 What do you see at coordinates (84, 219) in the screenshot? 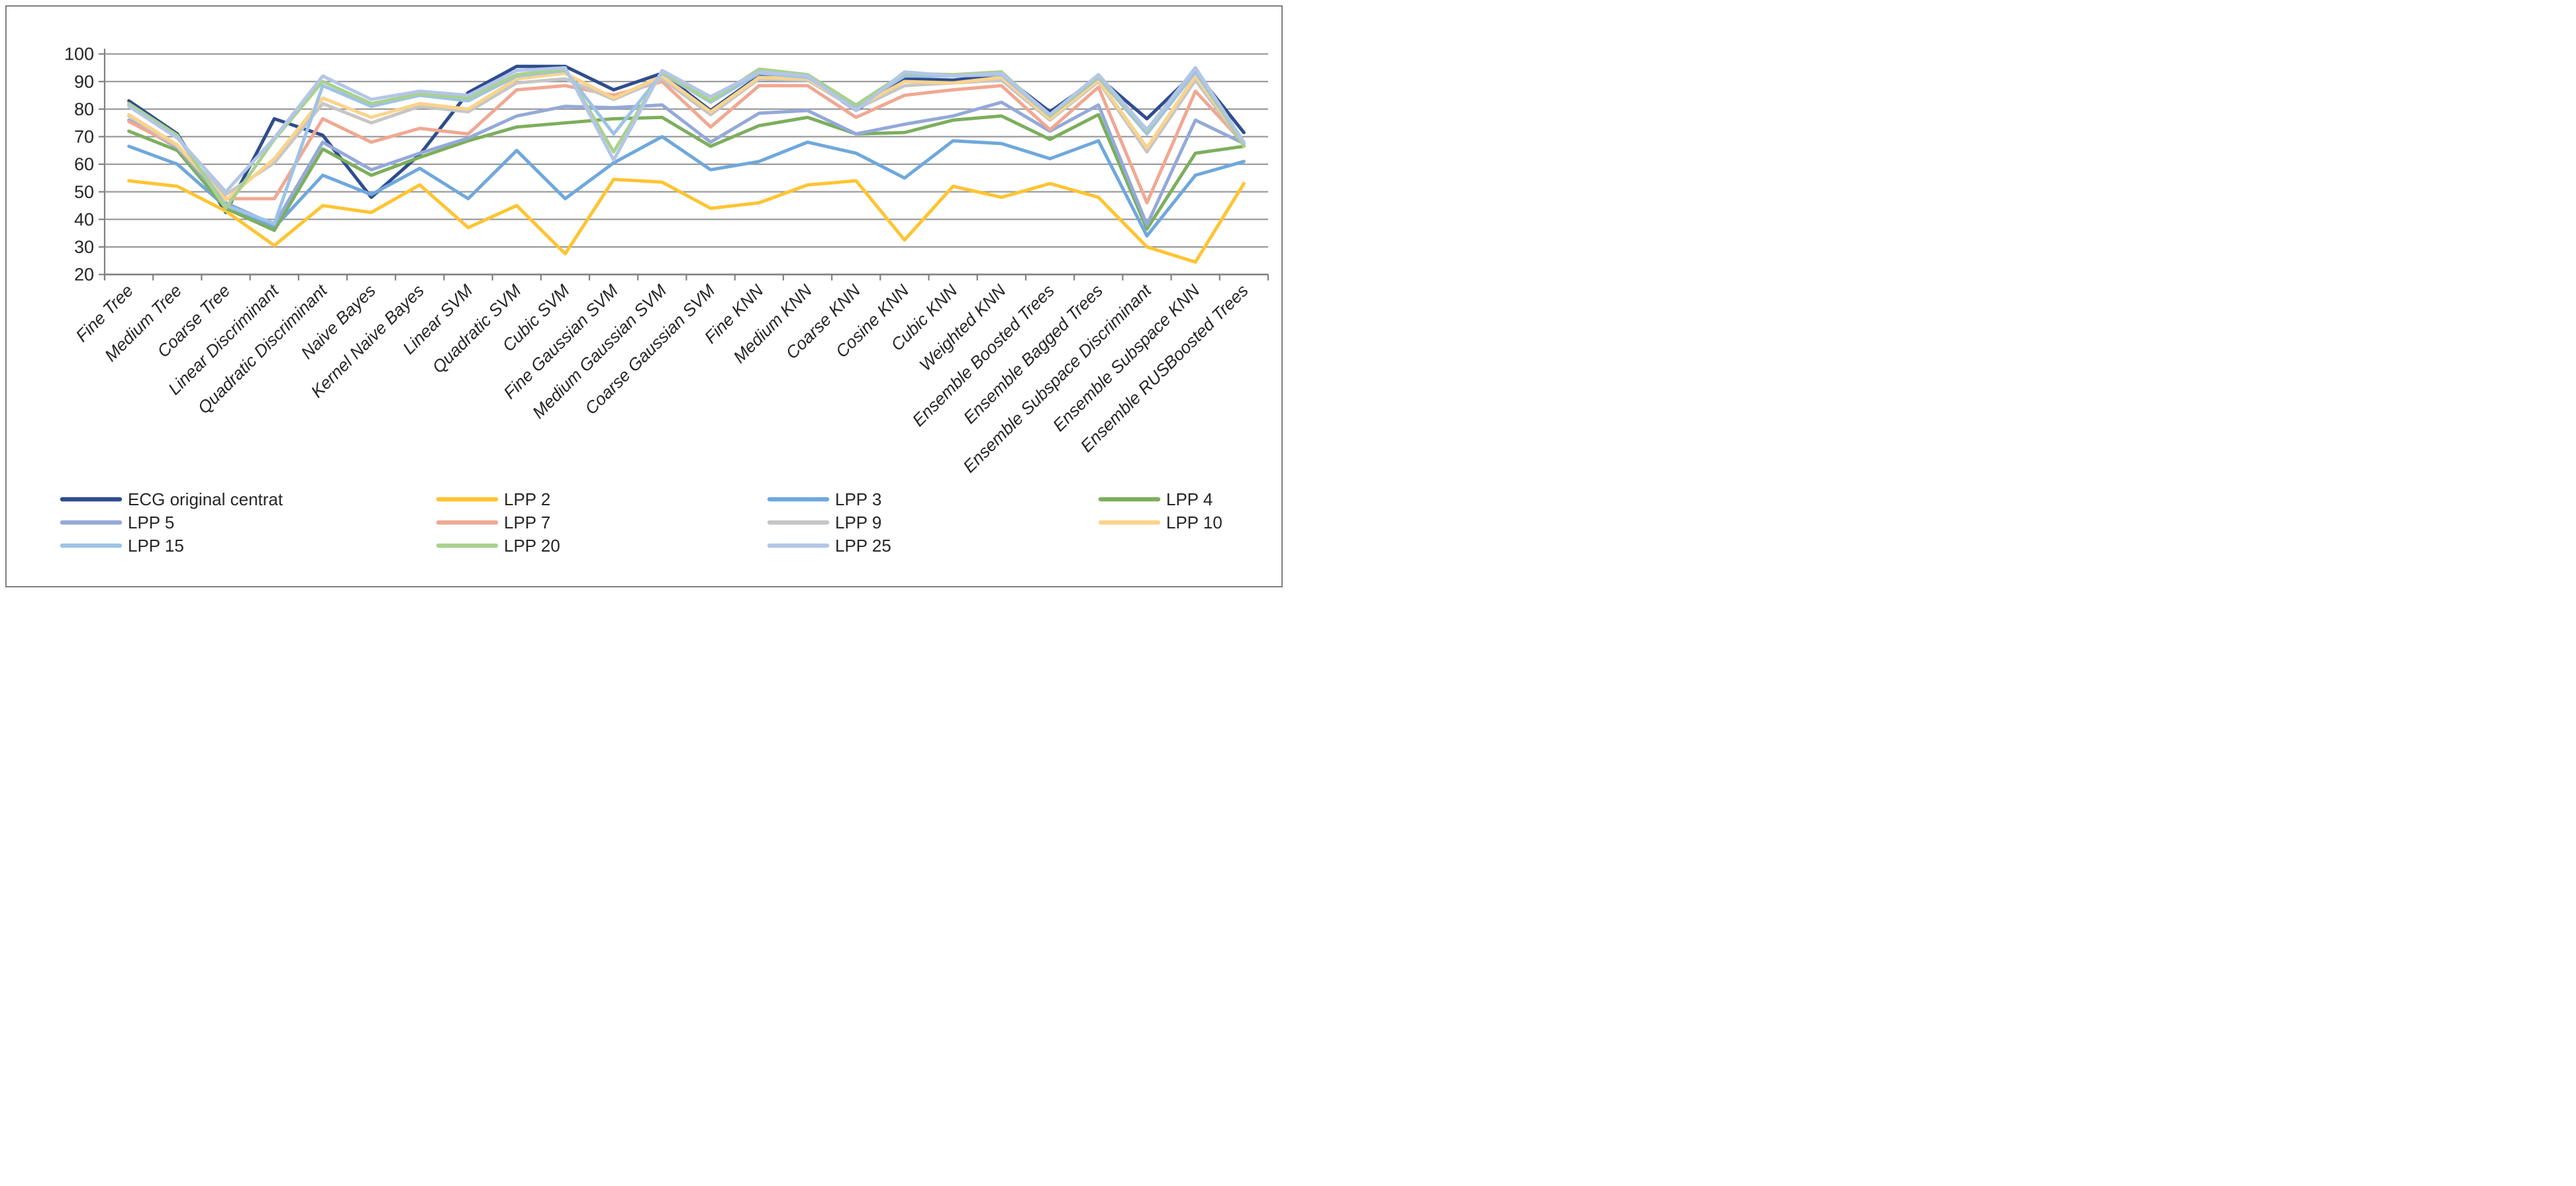
I see `y-tick-label: 40` at bounding box center [84, 219].